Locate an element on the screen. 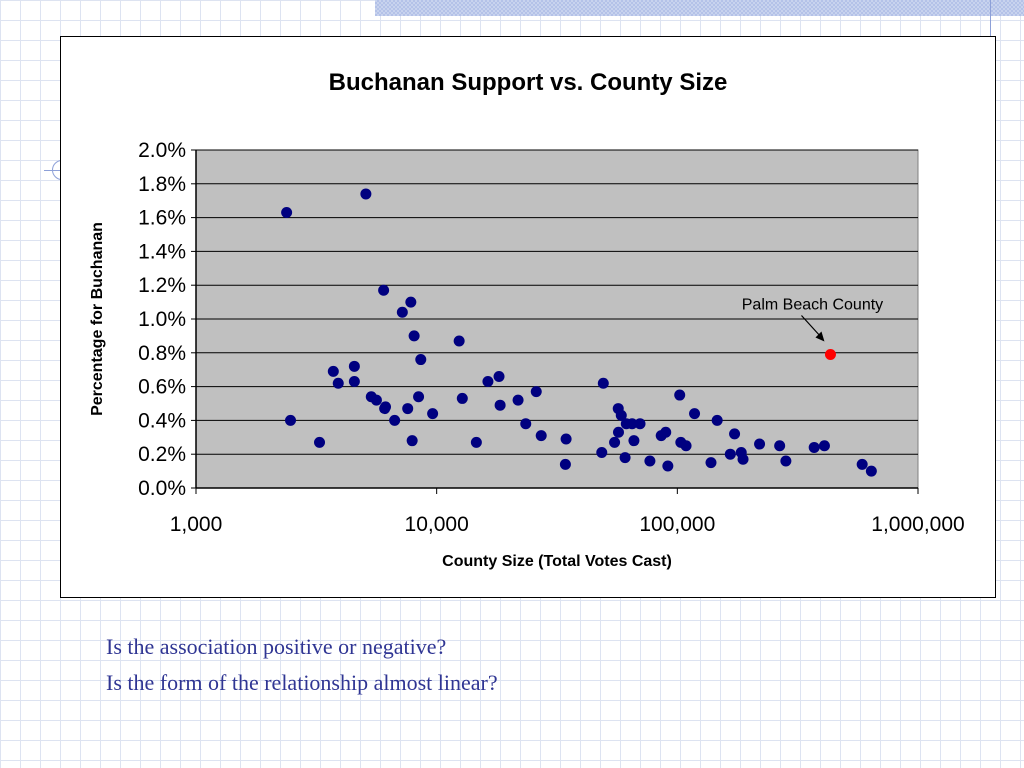 The width and height of the screenshot is (1024, 768). x-tick-label: 1,000,000 is located at coordinates (917, 524).